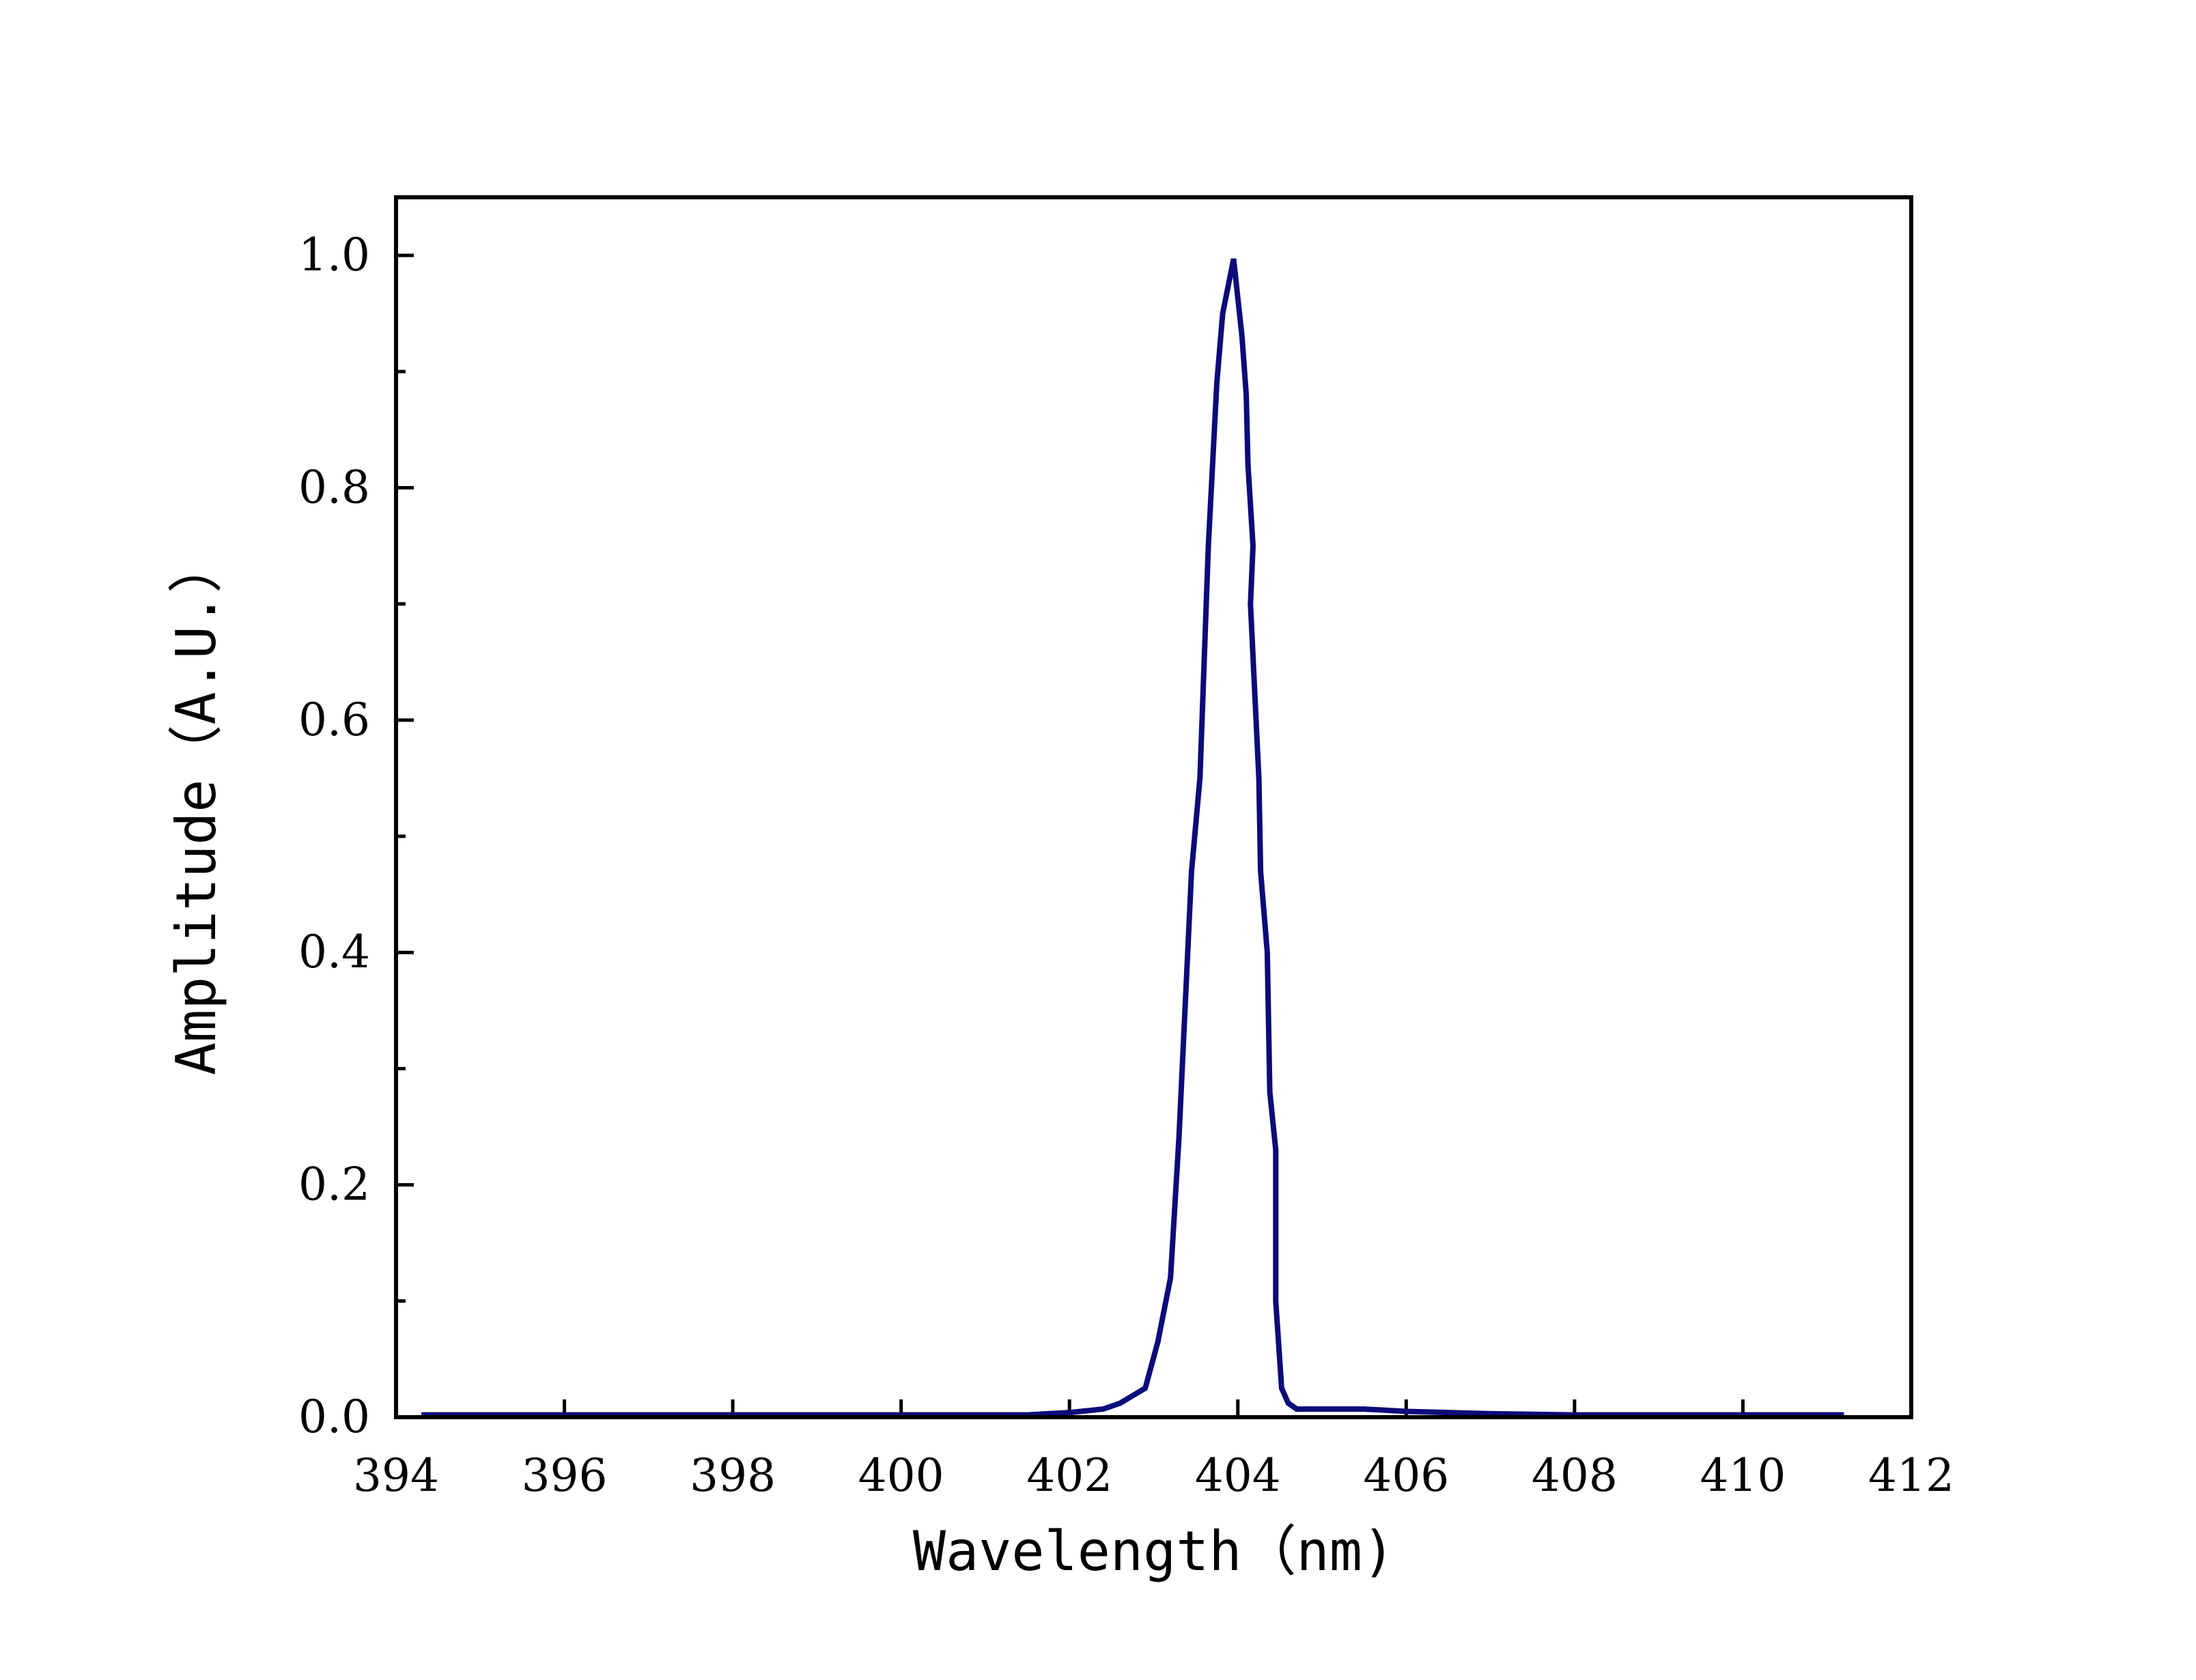 The image size is (2196, 1680). Describe the element at coordinates (733, 1475) in the screenshot. I see `x-tick-label: 398` at that location.